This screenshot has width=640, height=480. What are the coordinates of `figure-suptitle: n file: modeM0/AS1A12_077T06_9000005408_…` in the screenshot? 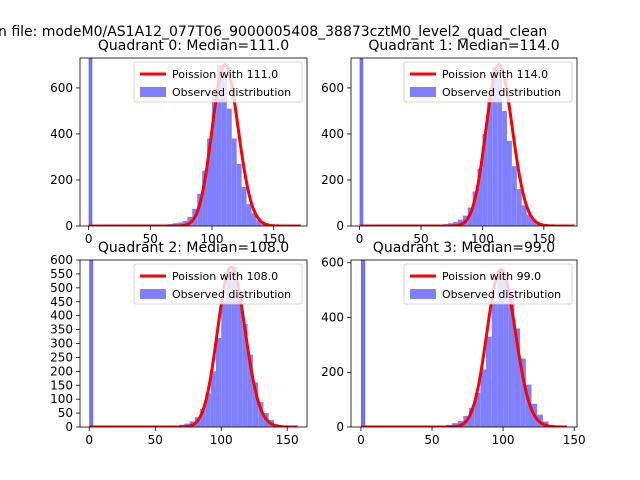 It's located at (273, 32).